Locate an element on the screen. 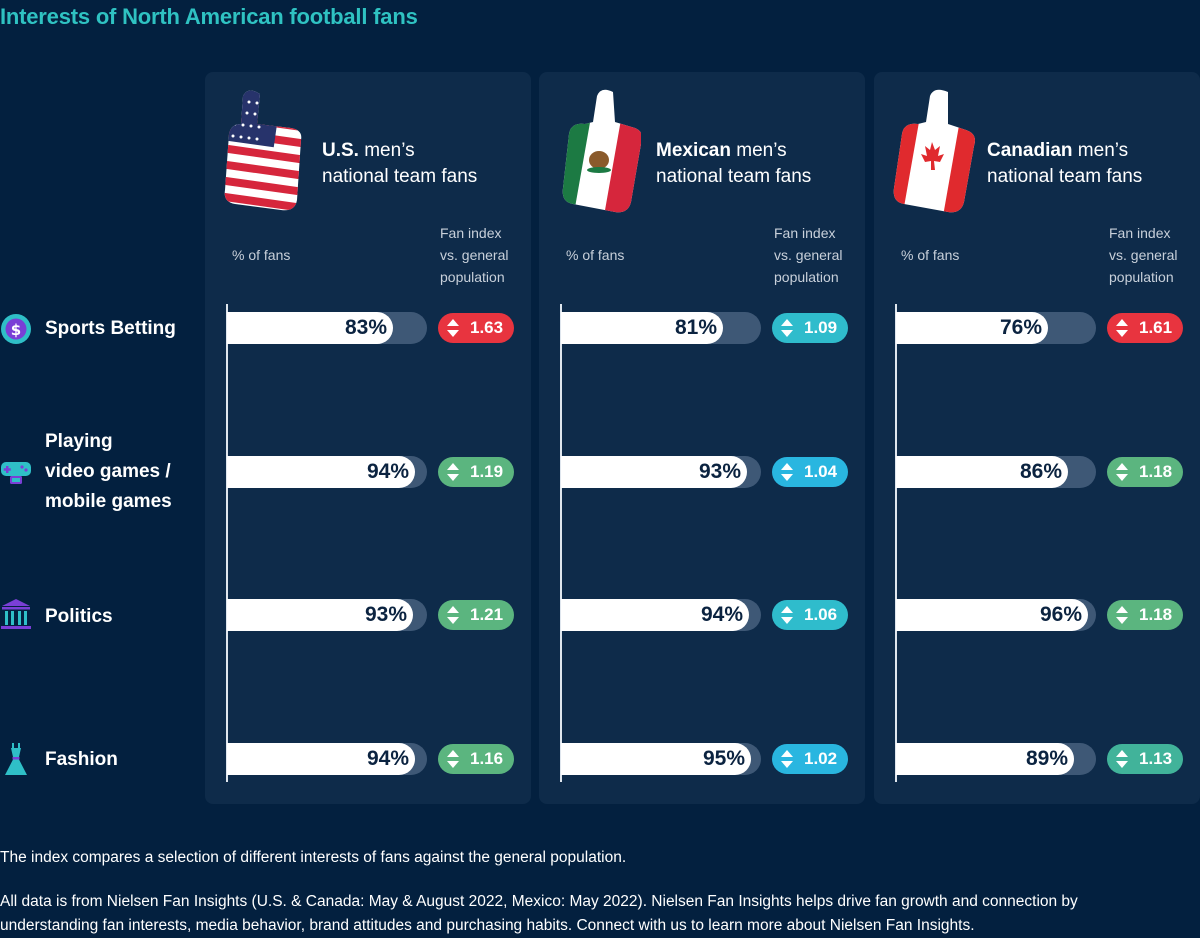 Image resolution: width=1200 pixels, height=938 pixels. dollar-coin-icon: $ is located at coordinates (16, 329).